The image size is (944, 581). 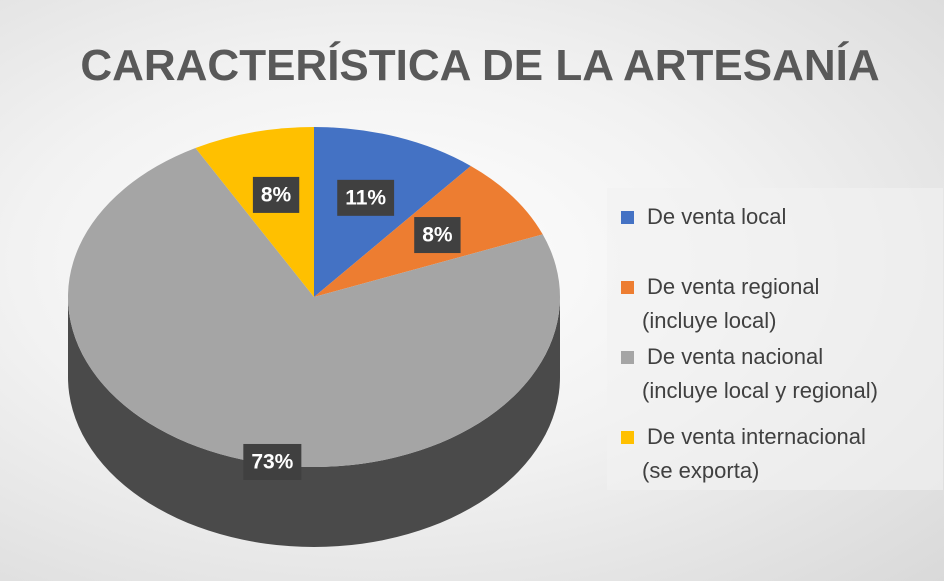 I want to click on data-label-text: 73%, so click(x=272, y=462).